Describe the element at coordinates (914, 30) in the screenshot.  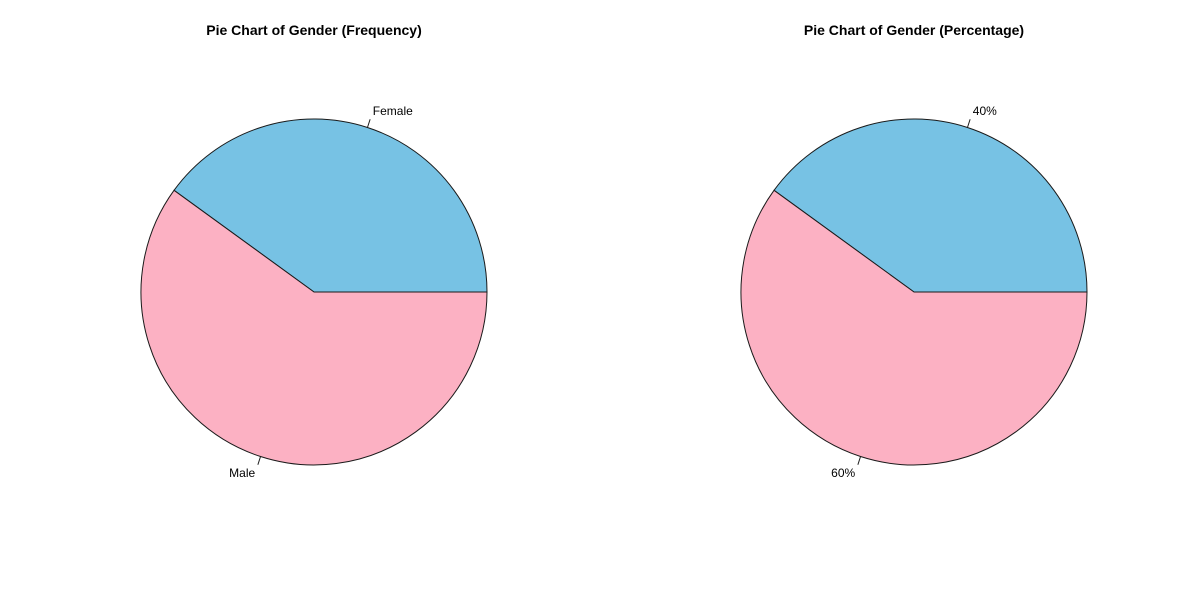
I see `chart-title-percentage: Pie Chart of Gender (Percentage)` at that location.